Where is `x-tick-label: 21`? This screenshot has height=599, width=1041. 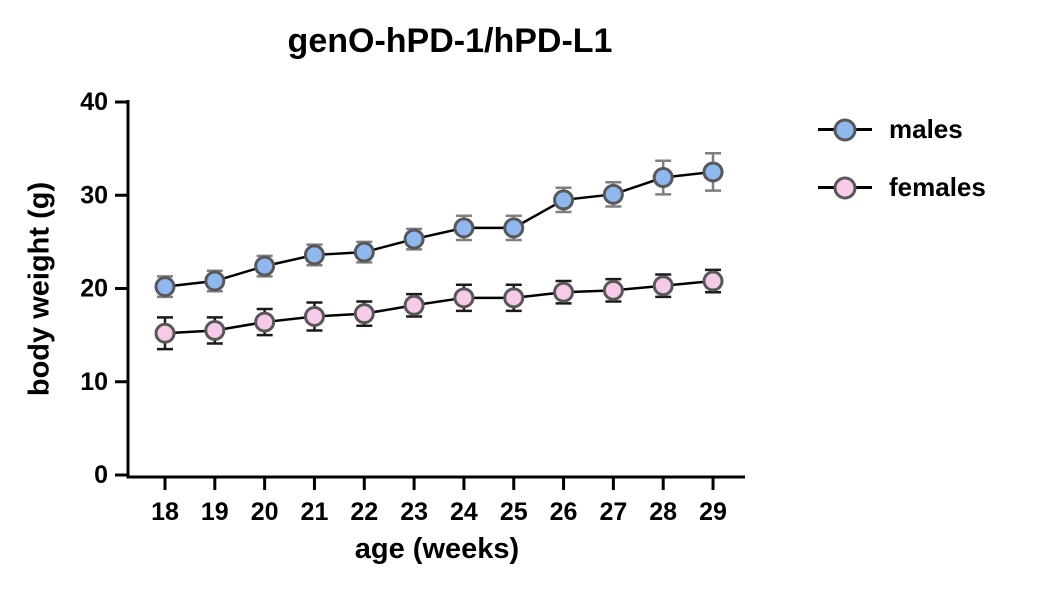 x-tick-label: 21 is located at coordinates (315, 512).